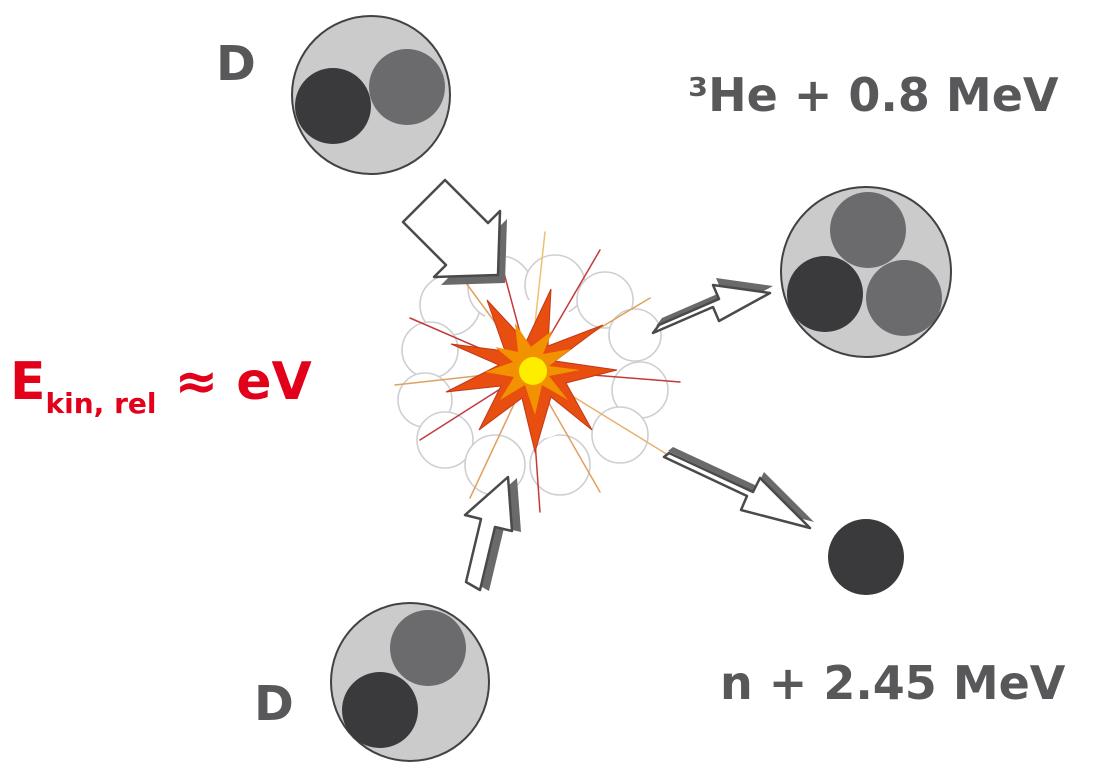 The height and width of the screenshot is (763, 1120). What do you see at coordinates (712, 306) in the screenshot?
I see `outgoing-arrow-helium` at bounding box center [712, 306].